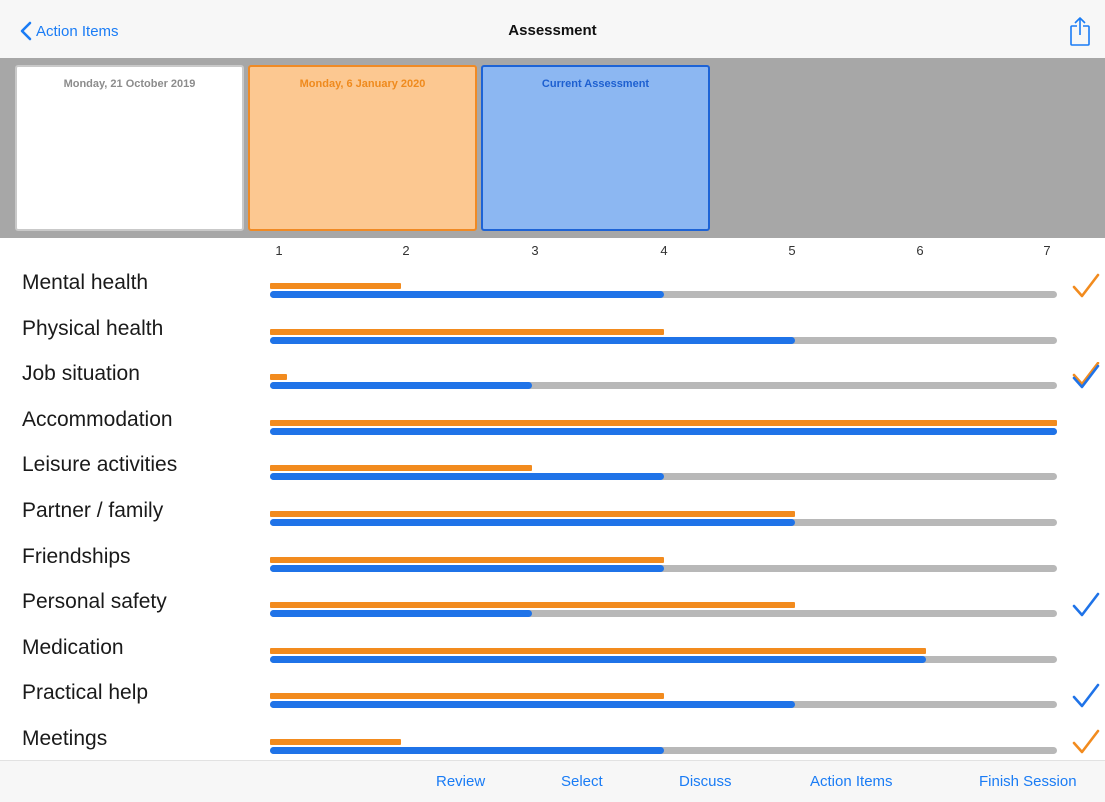  I want to click on finish-session-button: Finish Session, so click(1028, 781).